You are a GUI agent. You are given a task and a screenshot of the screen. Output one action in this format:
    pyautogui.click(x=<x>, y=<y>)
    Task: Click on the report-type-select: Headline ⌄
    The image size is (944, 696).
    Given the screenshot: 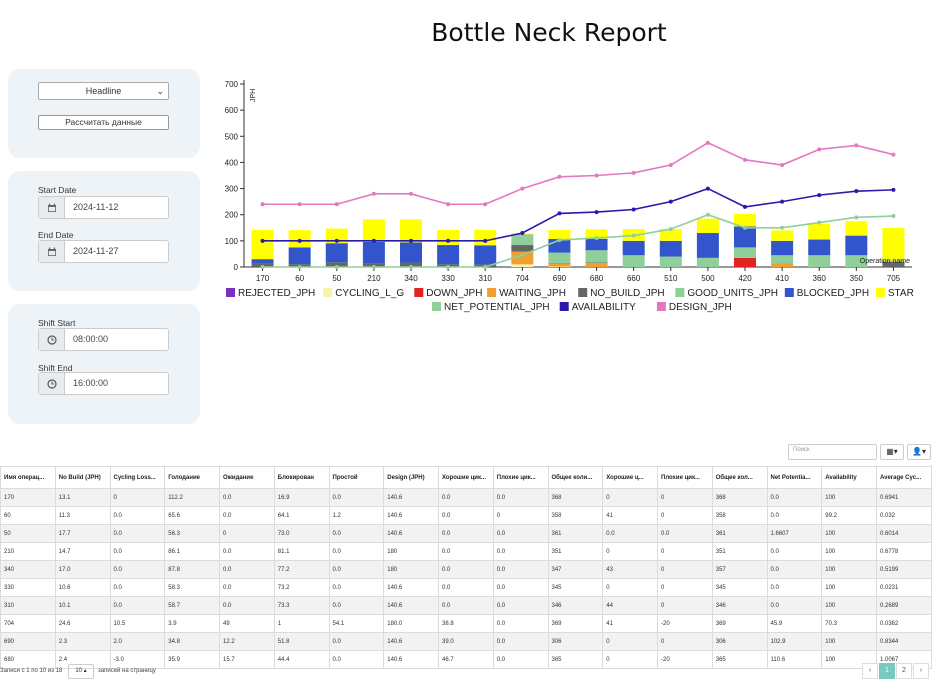 What is the action you would take?
    pyautogui.click(x=103, y=91)
    